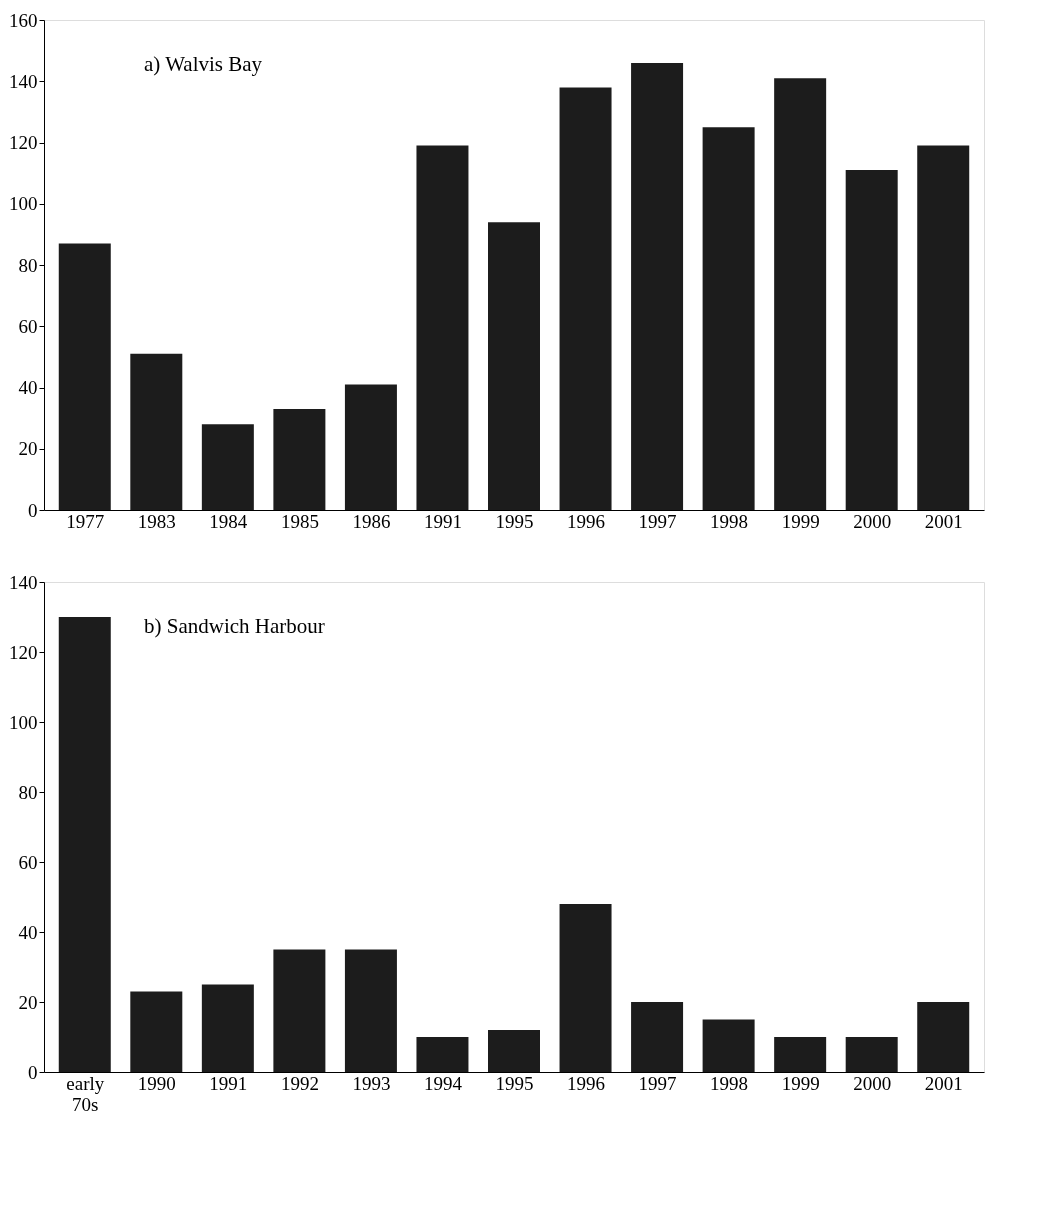 Image resolution: width=1048 pixels, height=1228 pixels. I want to click on x-tick-label: 1985, so click(299, 521).